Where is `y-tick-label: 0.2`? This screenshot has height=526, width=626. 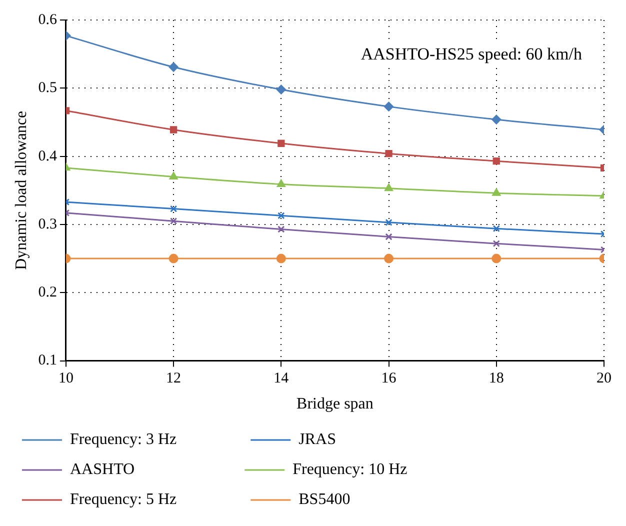
y-tick-label: 0.2 is located at coordinates (47, 292).